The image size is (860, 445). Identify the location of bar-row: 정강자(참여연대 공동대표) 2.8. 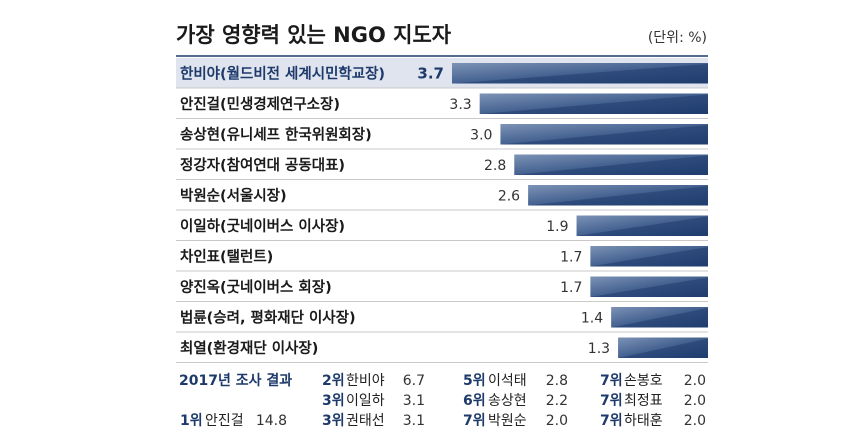
(442, 167).